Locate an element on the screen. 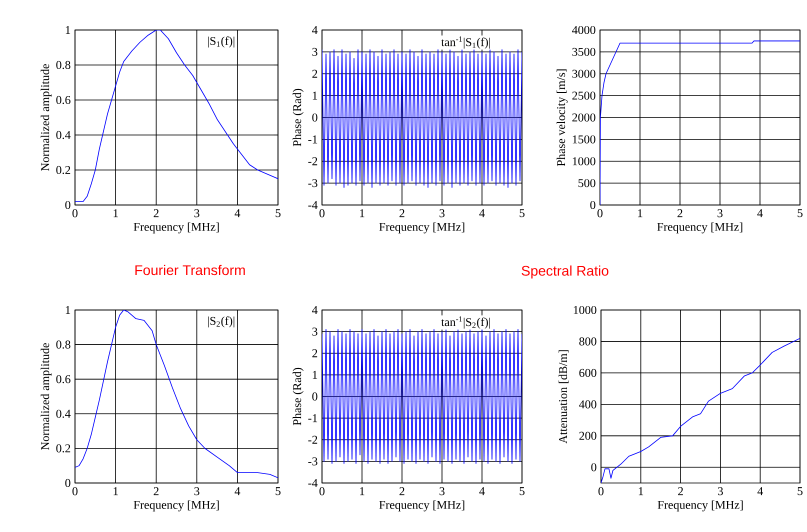 Image resolution: width=807 pixels, height=532 pixels. y-axis-title: Attenuation [dB/m] is located at coordinates (563, 397).